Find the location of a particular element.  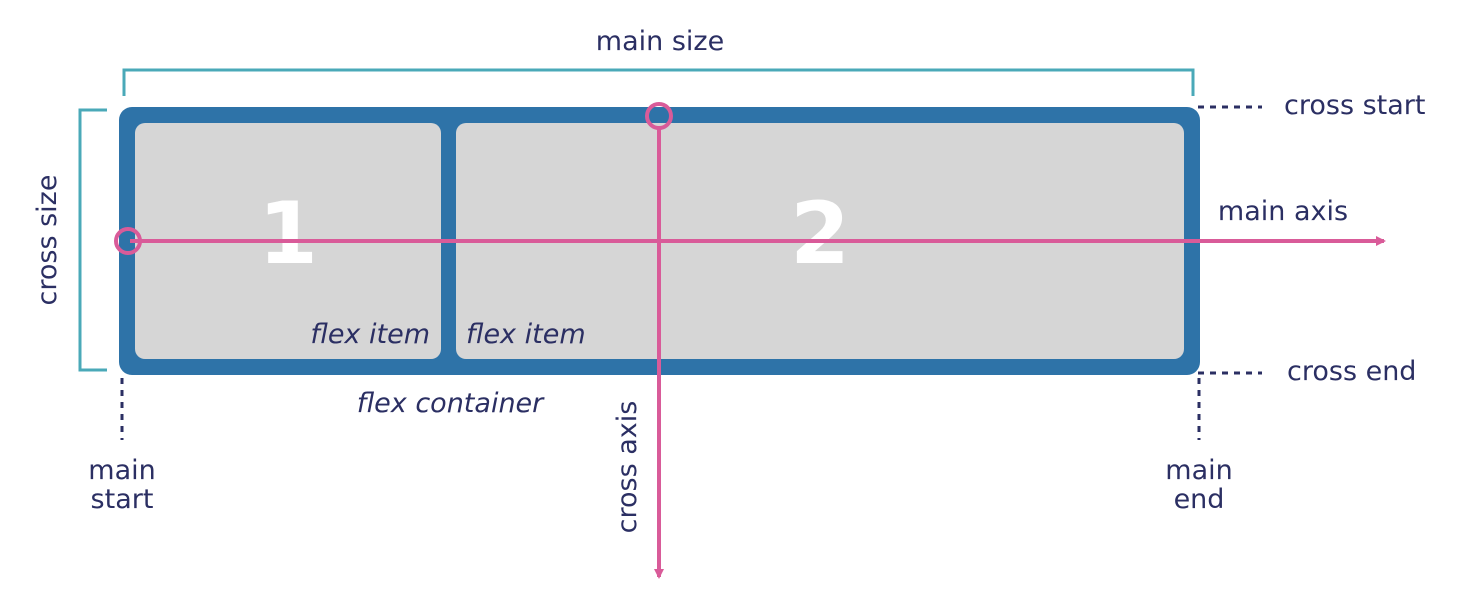

cross-axis-label: cross axis is located at coordinates (627, 467).